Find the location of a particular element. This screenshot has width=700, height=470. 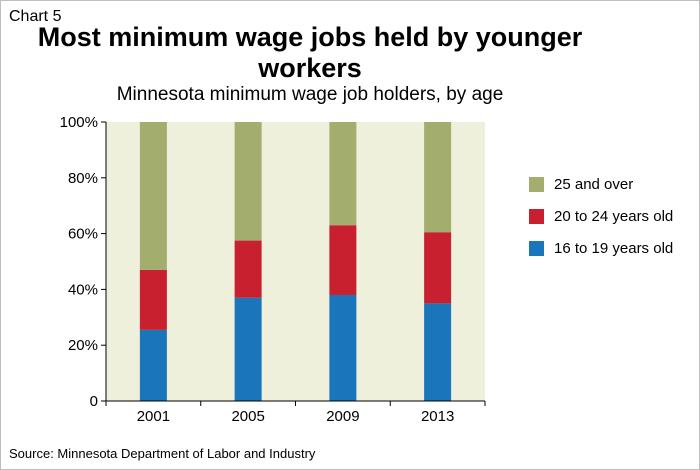

legend-item-16-to-19: 16 to 19 years old is located at coordinates (601, 248).